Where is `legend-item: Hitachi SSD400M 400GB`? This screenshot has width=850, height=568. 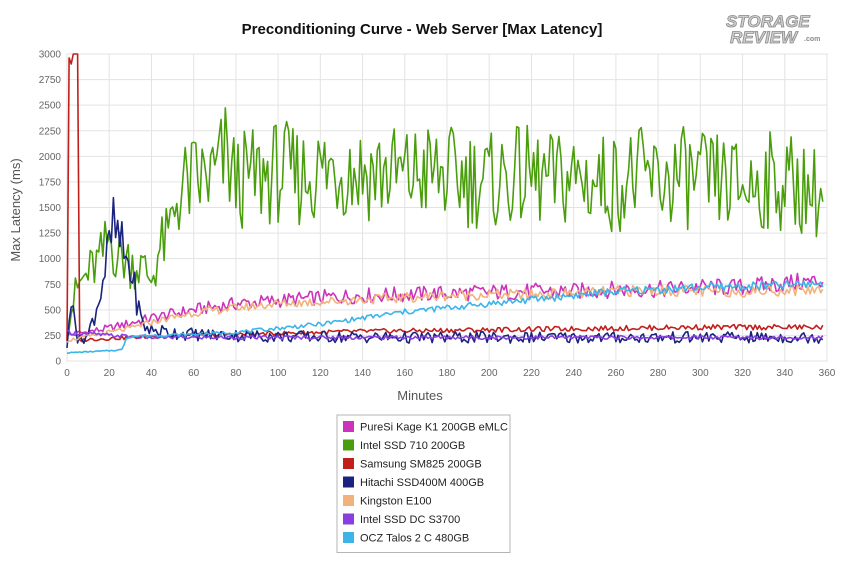
legend-item: Hitachi SSD400M 400GB is located at coordinates (422, 483).